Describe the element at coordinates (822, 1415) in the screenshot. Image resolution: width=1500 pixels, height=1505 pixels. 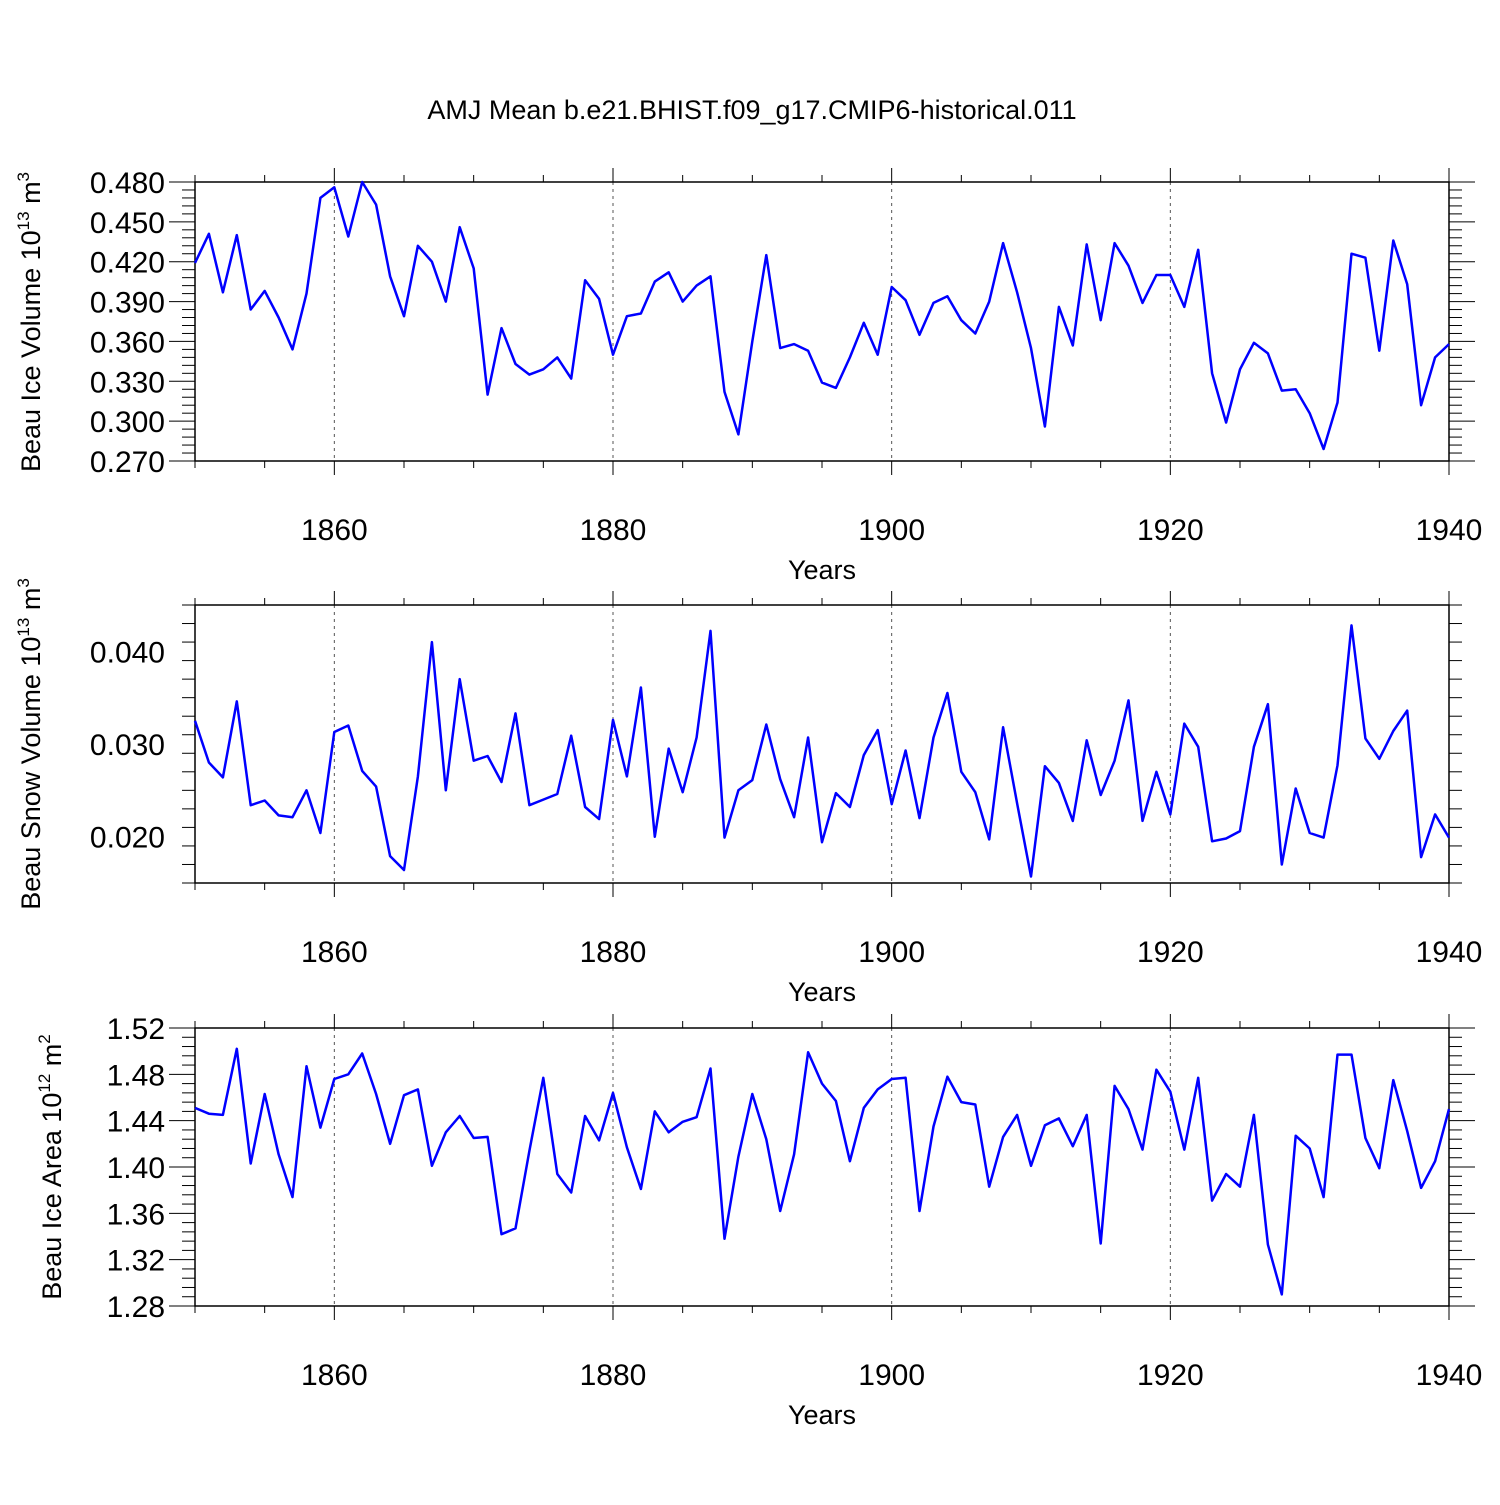
I see `ice-area-x-axis-title: Years` at that location.